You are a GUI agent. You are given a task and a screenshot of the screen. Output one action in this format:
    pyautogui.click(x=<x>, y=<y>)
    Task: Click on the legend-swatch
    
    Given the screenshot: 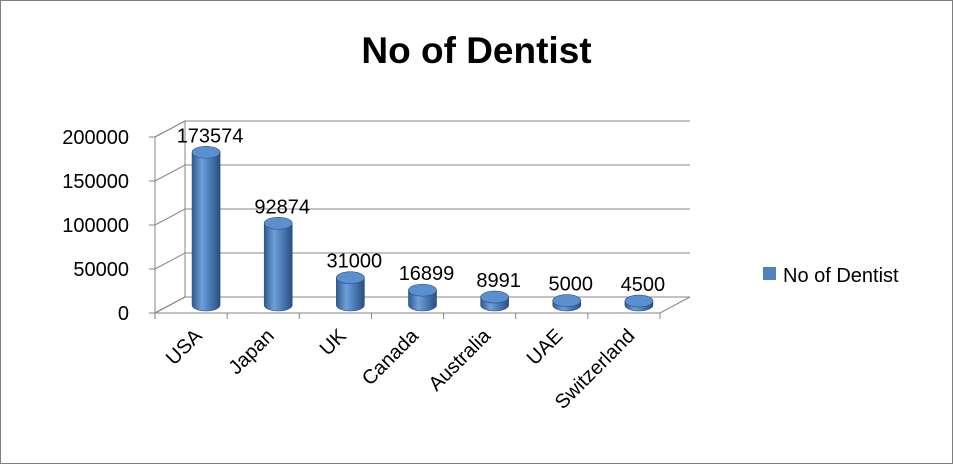 What is the action you would take?
    pyautogui.click(x=769, y=273)
    